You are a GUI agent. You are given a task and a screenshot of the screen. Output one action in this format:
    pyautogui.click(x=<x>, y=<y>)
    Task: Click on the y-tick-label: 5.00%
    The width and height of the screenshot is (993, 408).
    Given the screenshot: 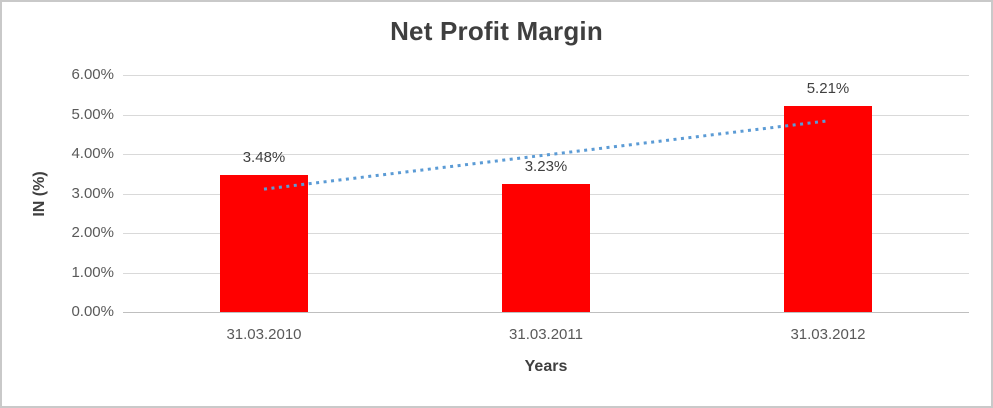 What is the action you would take?
    pyautogui.click(x=92, y=114)
    